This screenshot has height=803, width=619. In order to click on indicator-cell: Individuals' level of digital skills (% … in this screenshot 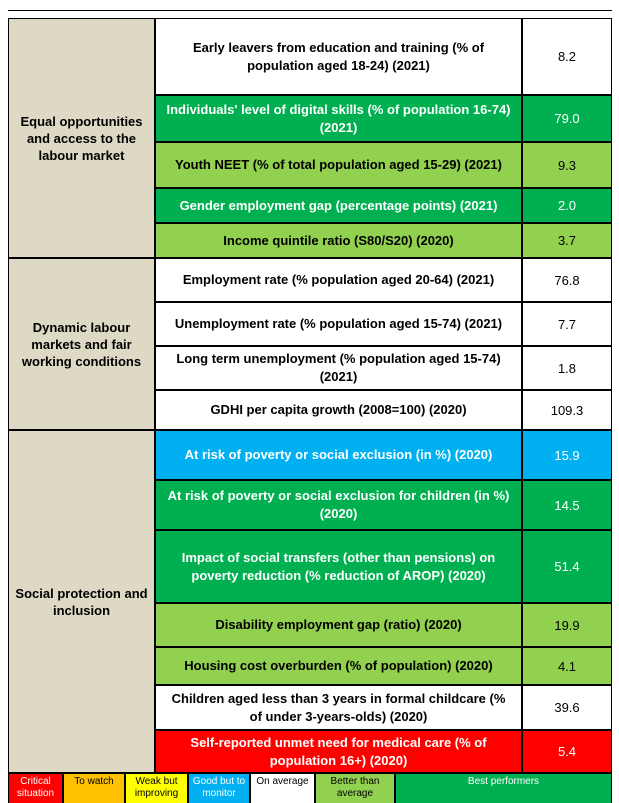, I will do `click(338, 118)`.